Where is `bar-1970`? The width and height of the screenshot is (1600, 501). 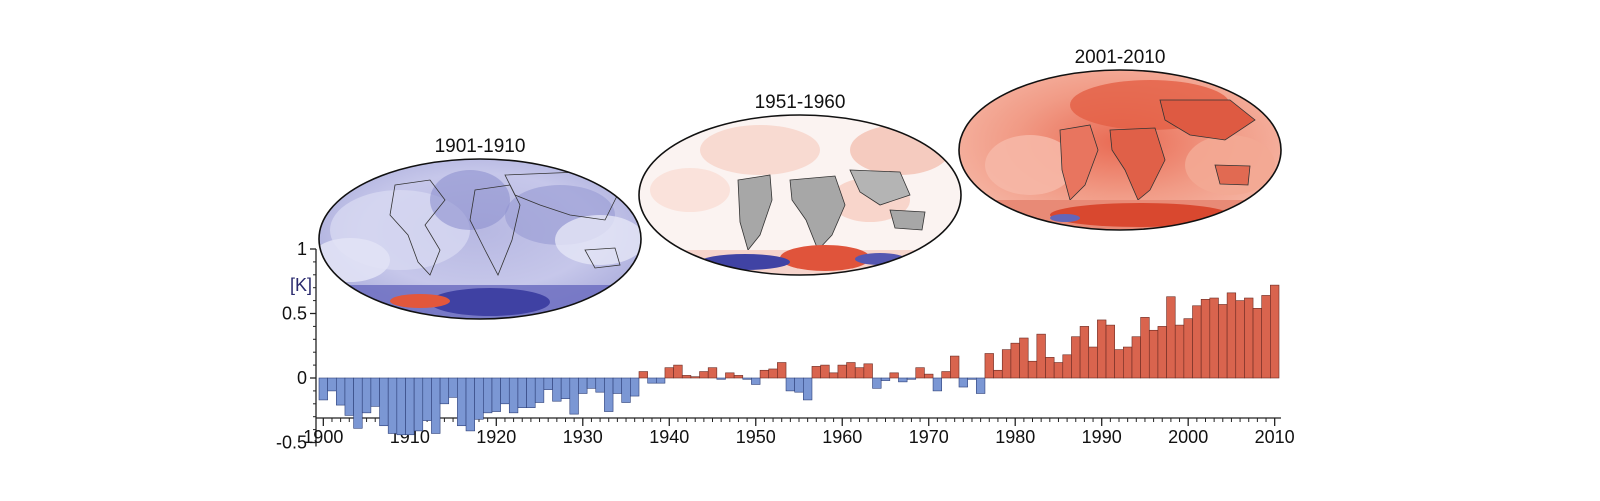
bar-1970 is located at coordinates (929, 376).